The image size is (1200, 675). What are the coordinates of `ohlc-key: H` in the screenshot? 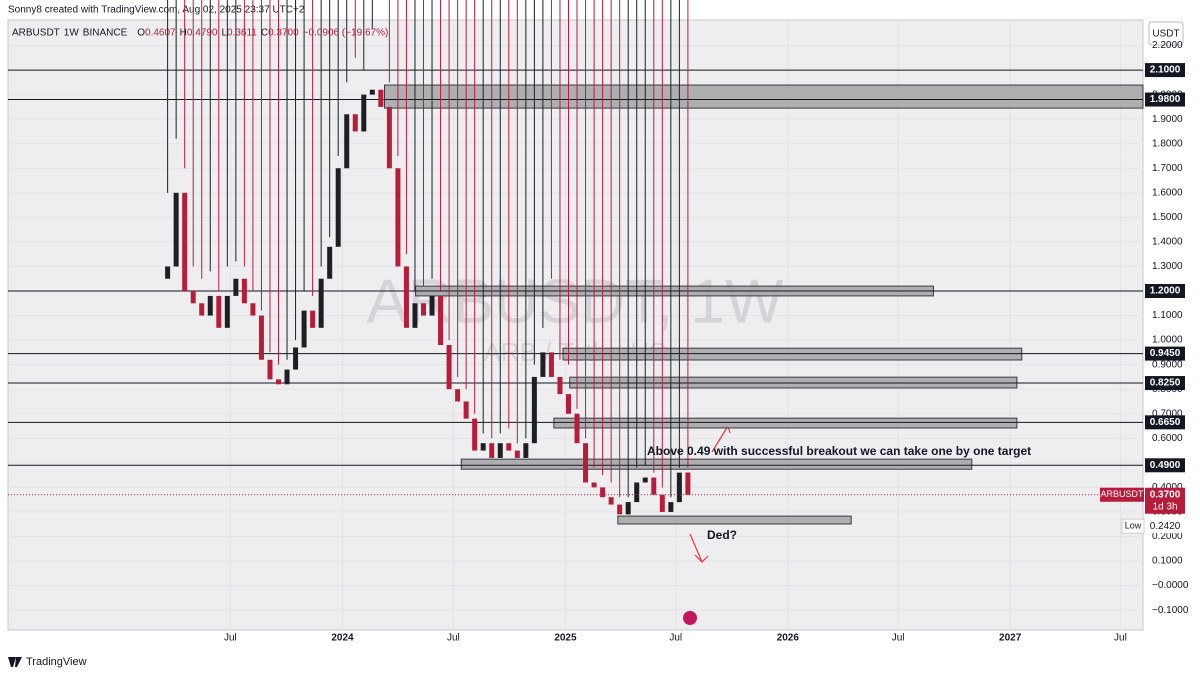 It's located at (183, 33).